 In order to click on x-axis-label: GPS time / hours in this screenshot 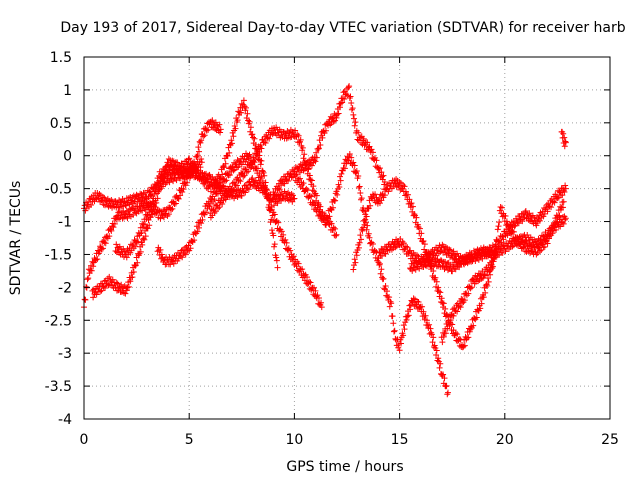, I will do `click(344, 467)`.